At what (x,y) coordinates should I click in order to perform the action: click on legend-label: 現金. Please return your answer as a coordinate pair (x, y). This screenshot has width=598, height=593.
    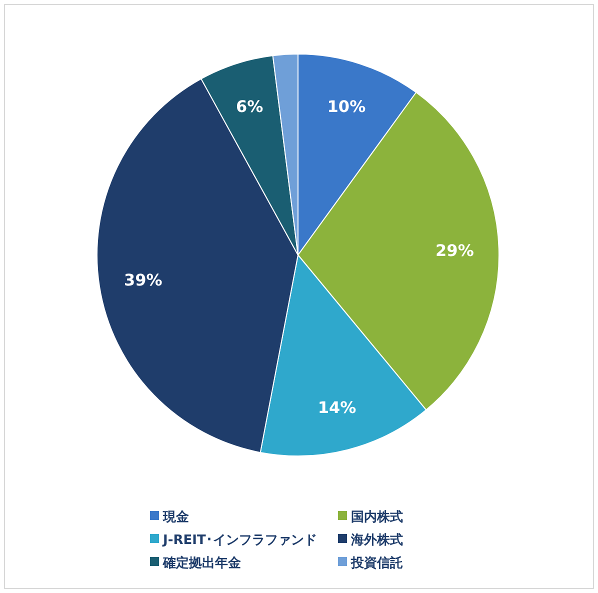
    Looking at the image, I should click on (176, 517).